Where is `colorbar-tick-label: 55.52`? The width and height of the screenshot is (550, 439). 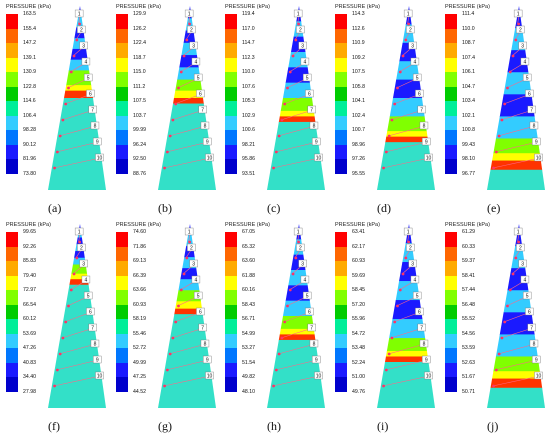
colorbar-tick-label: 55.52 is located at coordinates (468, 319).